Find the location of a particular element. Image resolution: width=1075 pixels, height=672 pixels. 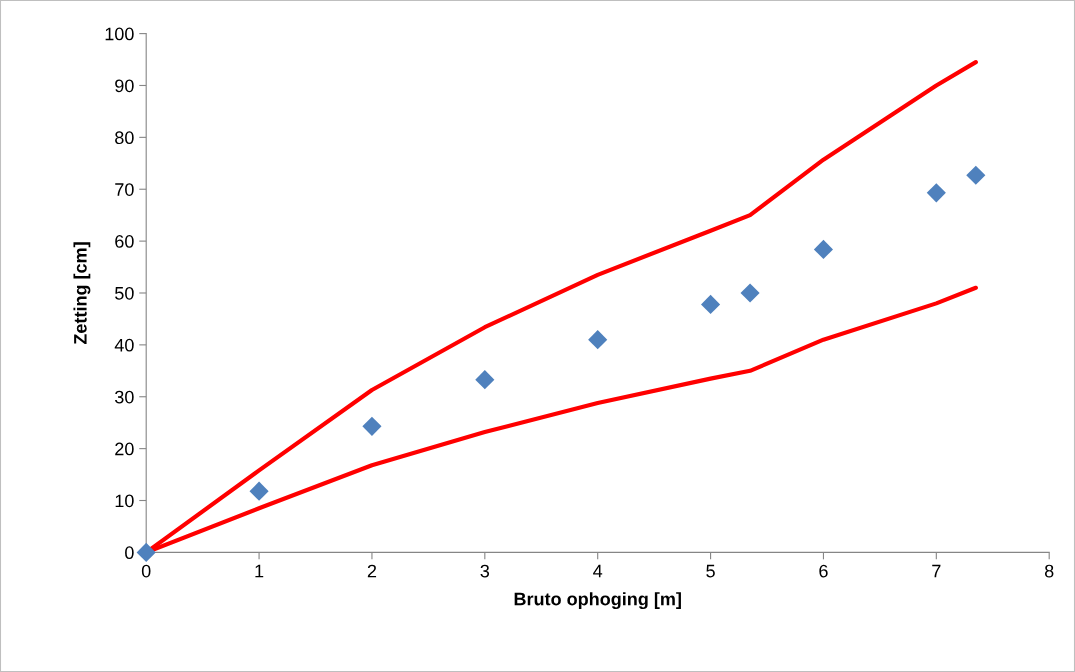

x-tick-label: 6 is located at coordinates (823, 571).